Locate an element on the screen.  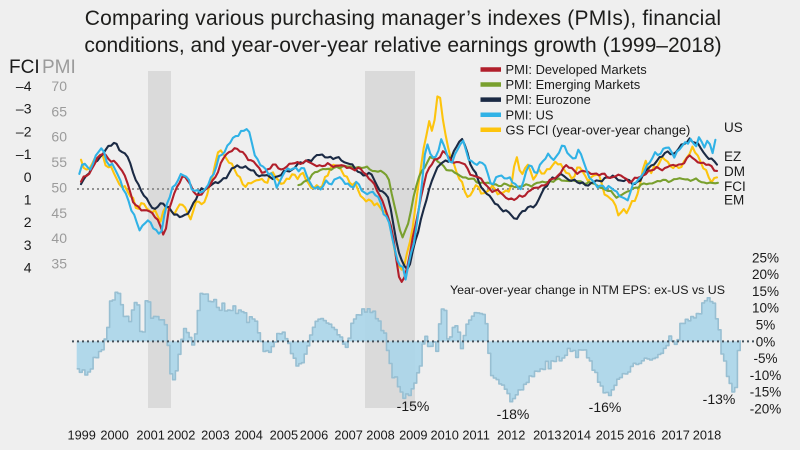
svg-text: 2 is located at coordinates (28, 222).